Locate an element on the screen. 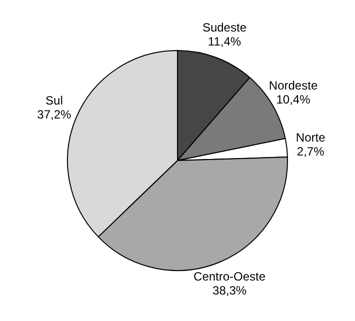  data-label: 11,4% is located at coordinates (225, 41).